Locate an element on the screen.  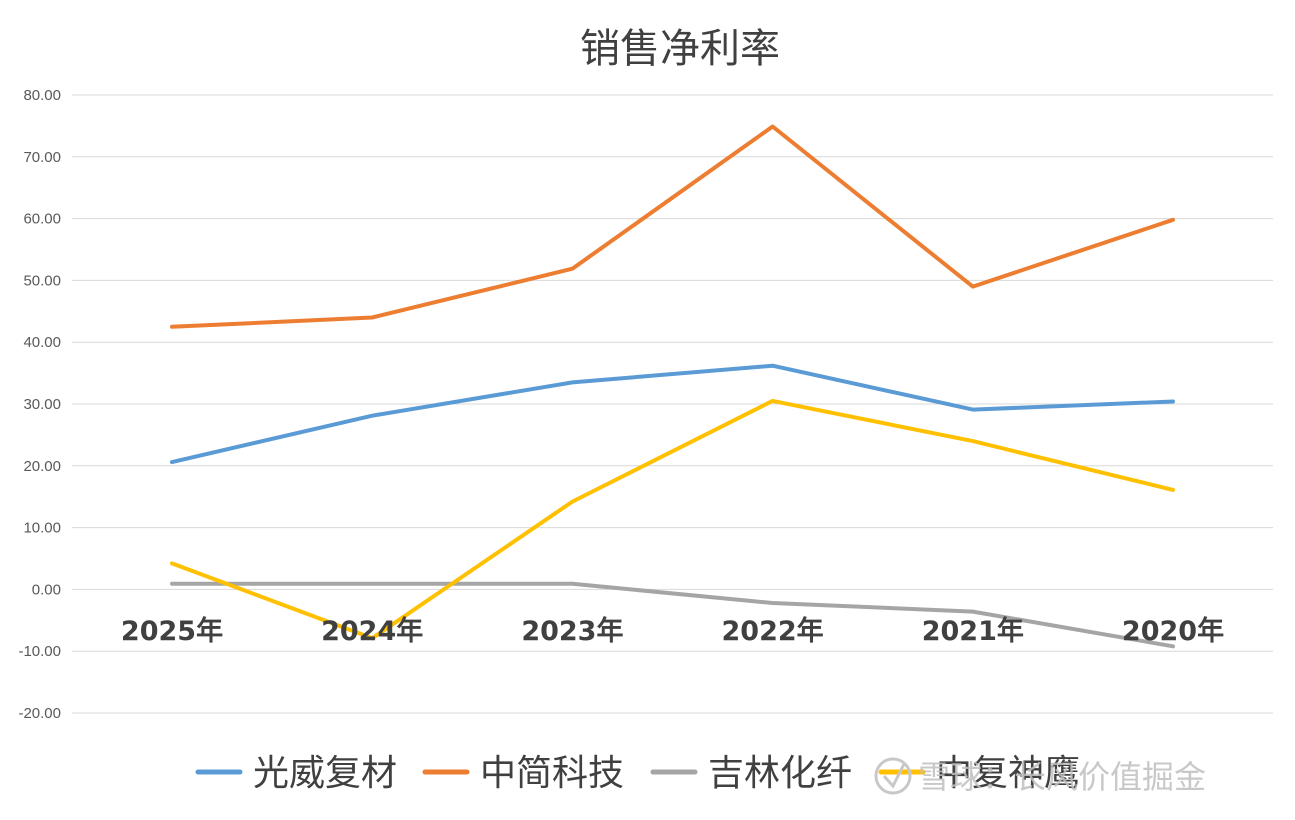
y-tick-label: -10.00 is located at coordinates (39, 651).